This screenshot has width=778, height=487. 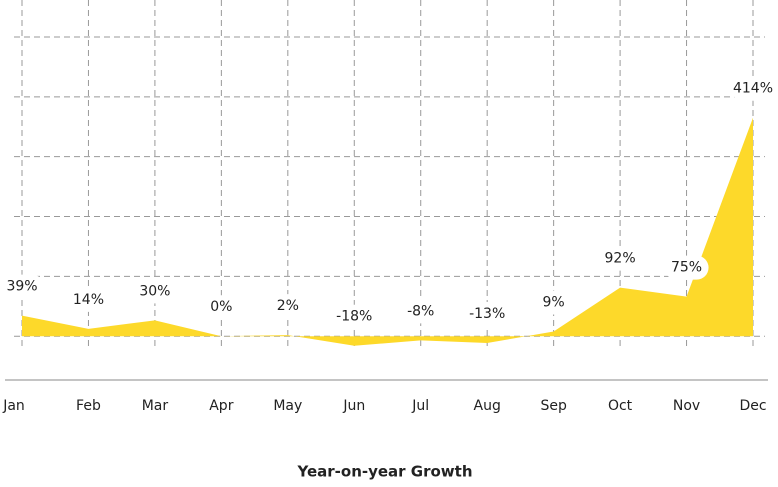 I want to click on value-label: 14%, so click(x=88, y=300).